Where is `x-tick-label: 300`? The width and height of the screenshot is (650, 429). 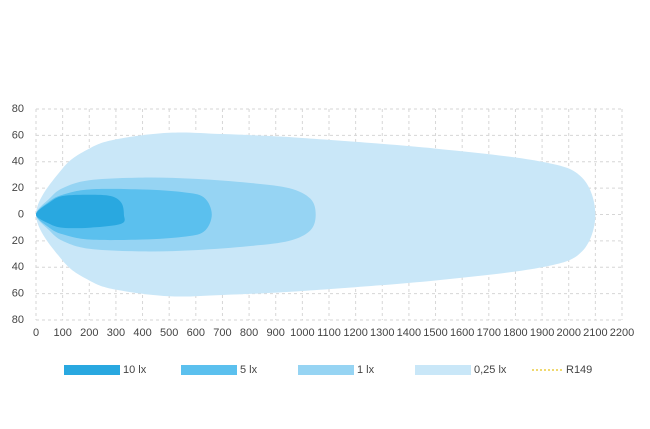
x-tick-label: 300 is located at coordinates (116, 333).